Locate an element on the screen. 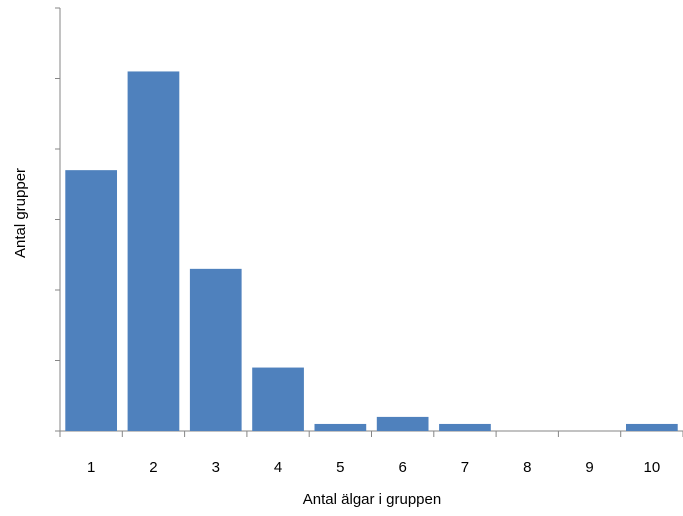 Image resolution: width=683 pixels, height=516 pixels. x-tick-label-8: 8 is located at coordinates (527, 467).